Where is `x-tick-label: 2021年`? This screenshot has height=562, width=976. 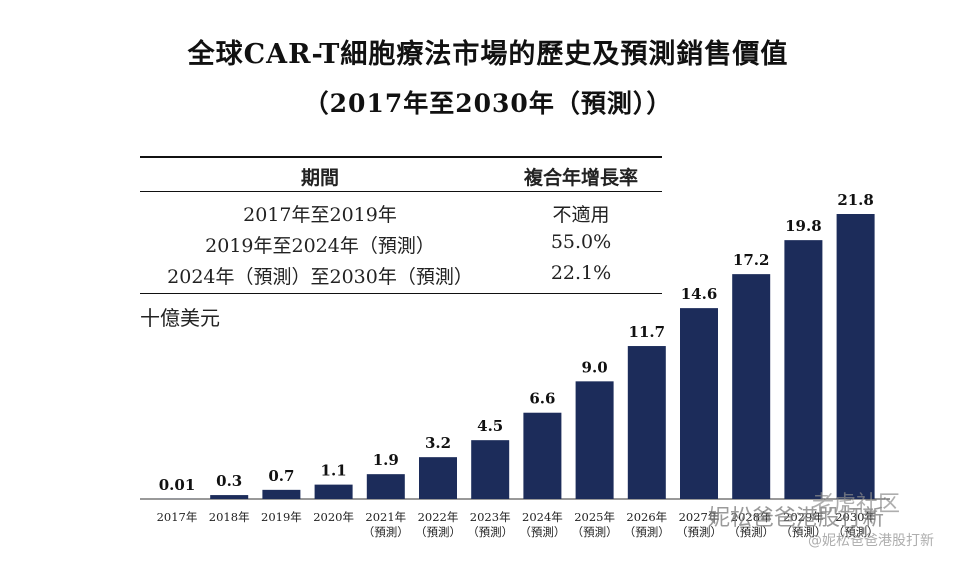 x-tick-label: 2021年 is located at coordinates (385, 517).